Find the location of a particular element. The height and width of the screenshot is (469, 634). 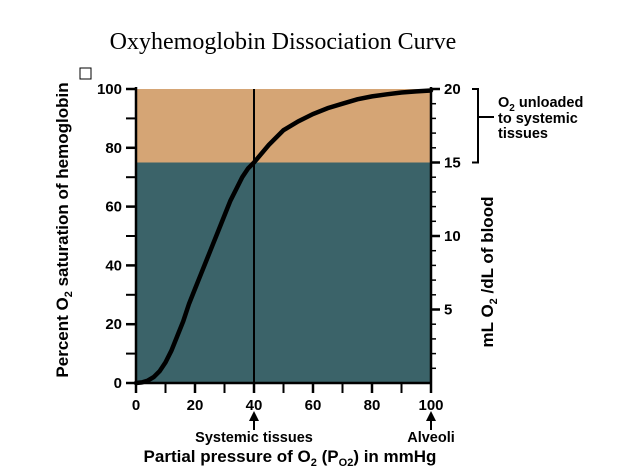

right-y-axis: 5 10 15 20 is located at coordinates (445, 232).